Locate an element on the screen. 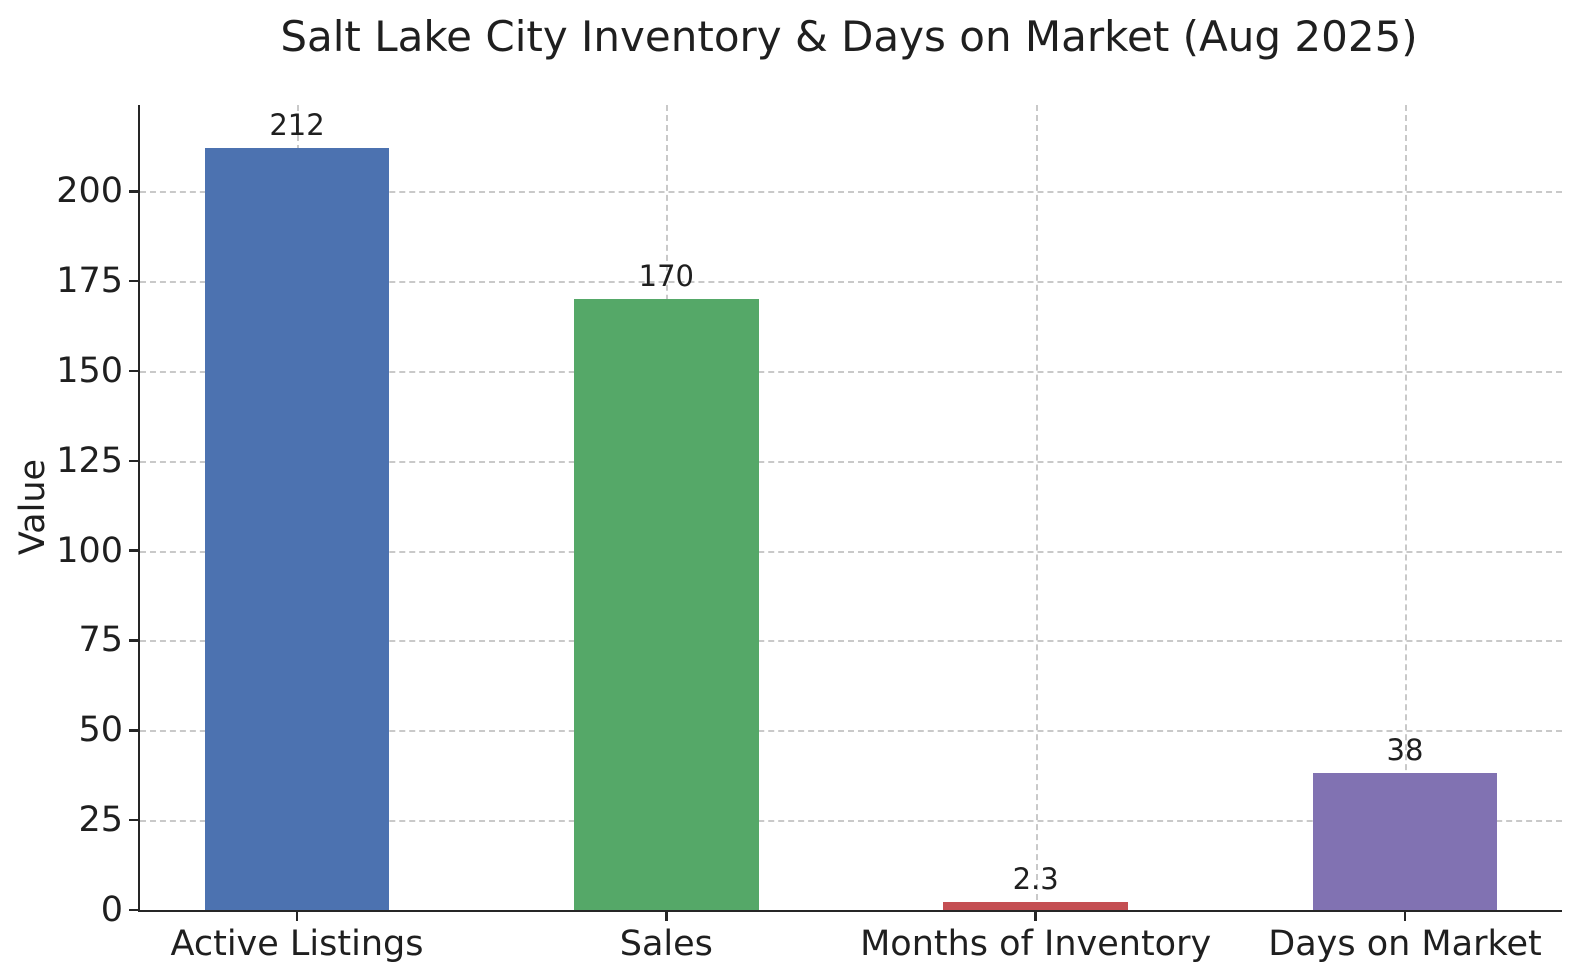 The height and width of the screenshot is (979, 1580). y-tick-label: 200 is located at coordinates (89, 191).